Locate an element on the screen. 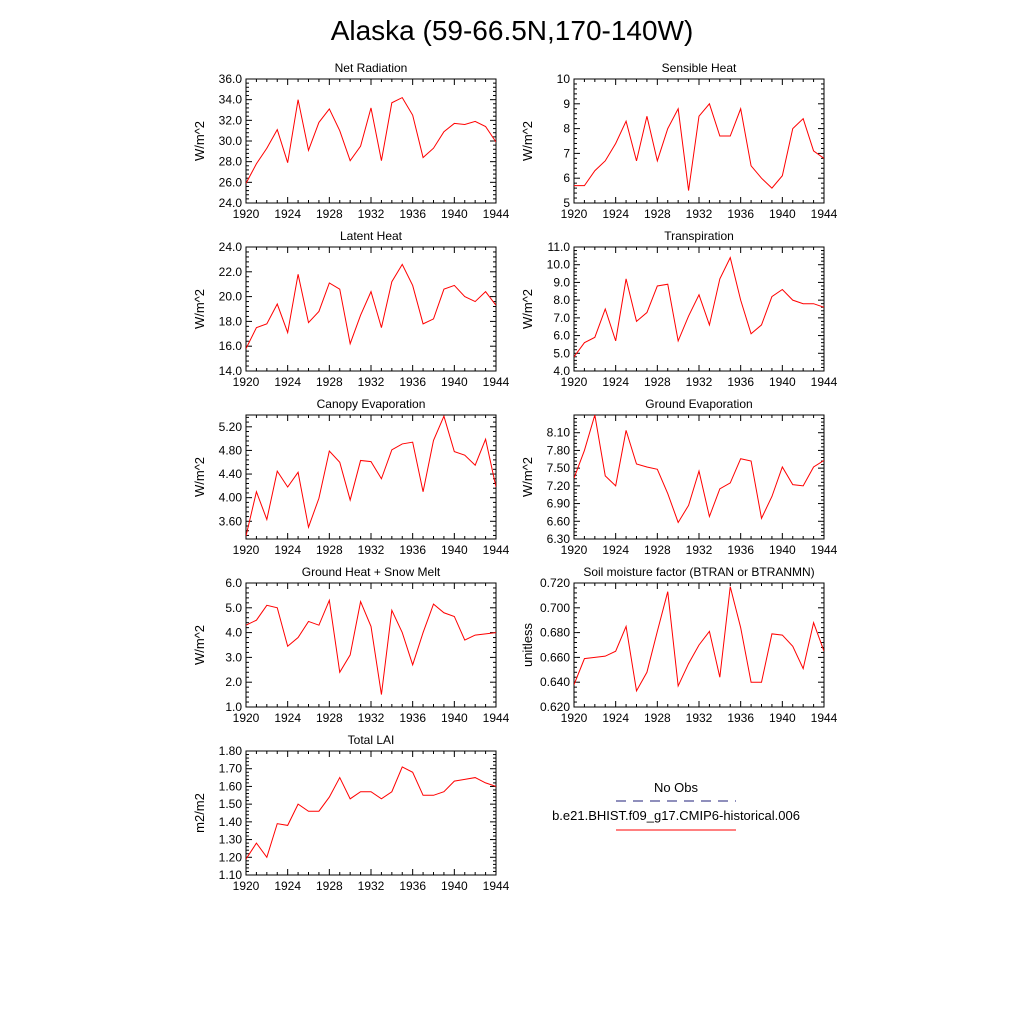  y-tick-label: 7 is located at coordinates (566, 153).